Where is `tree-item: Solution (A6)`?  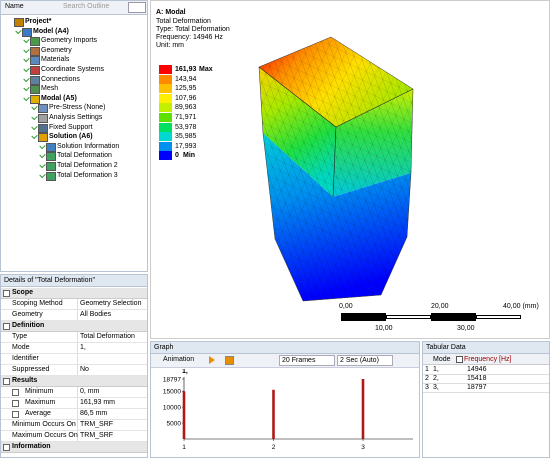
tree-item: Solution (A6) is located at coordinates (71, 137).